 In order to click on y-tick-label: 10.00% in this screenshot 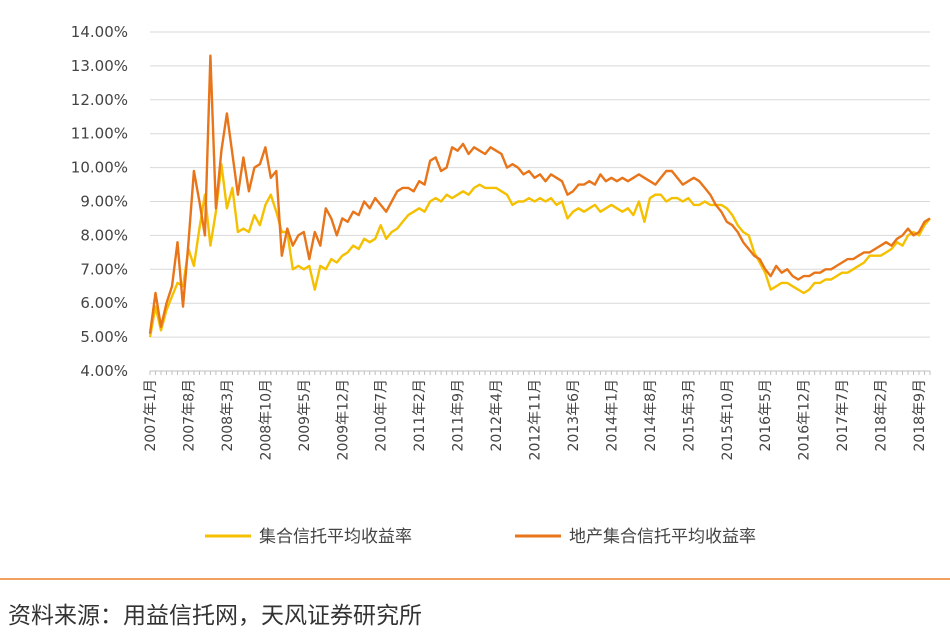, I will do `click(99, 168)`.